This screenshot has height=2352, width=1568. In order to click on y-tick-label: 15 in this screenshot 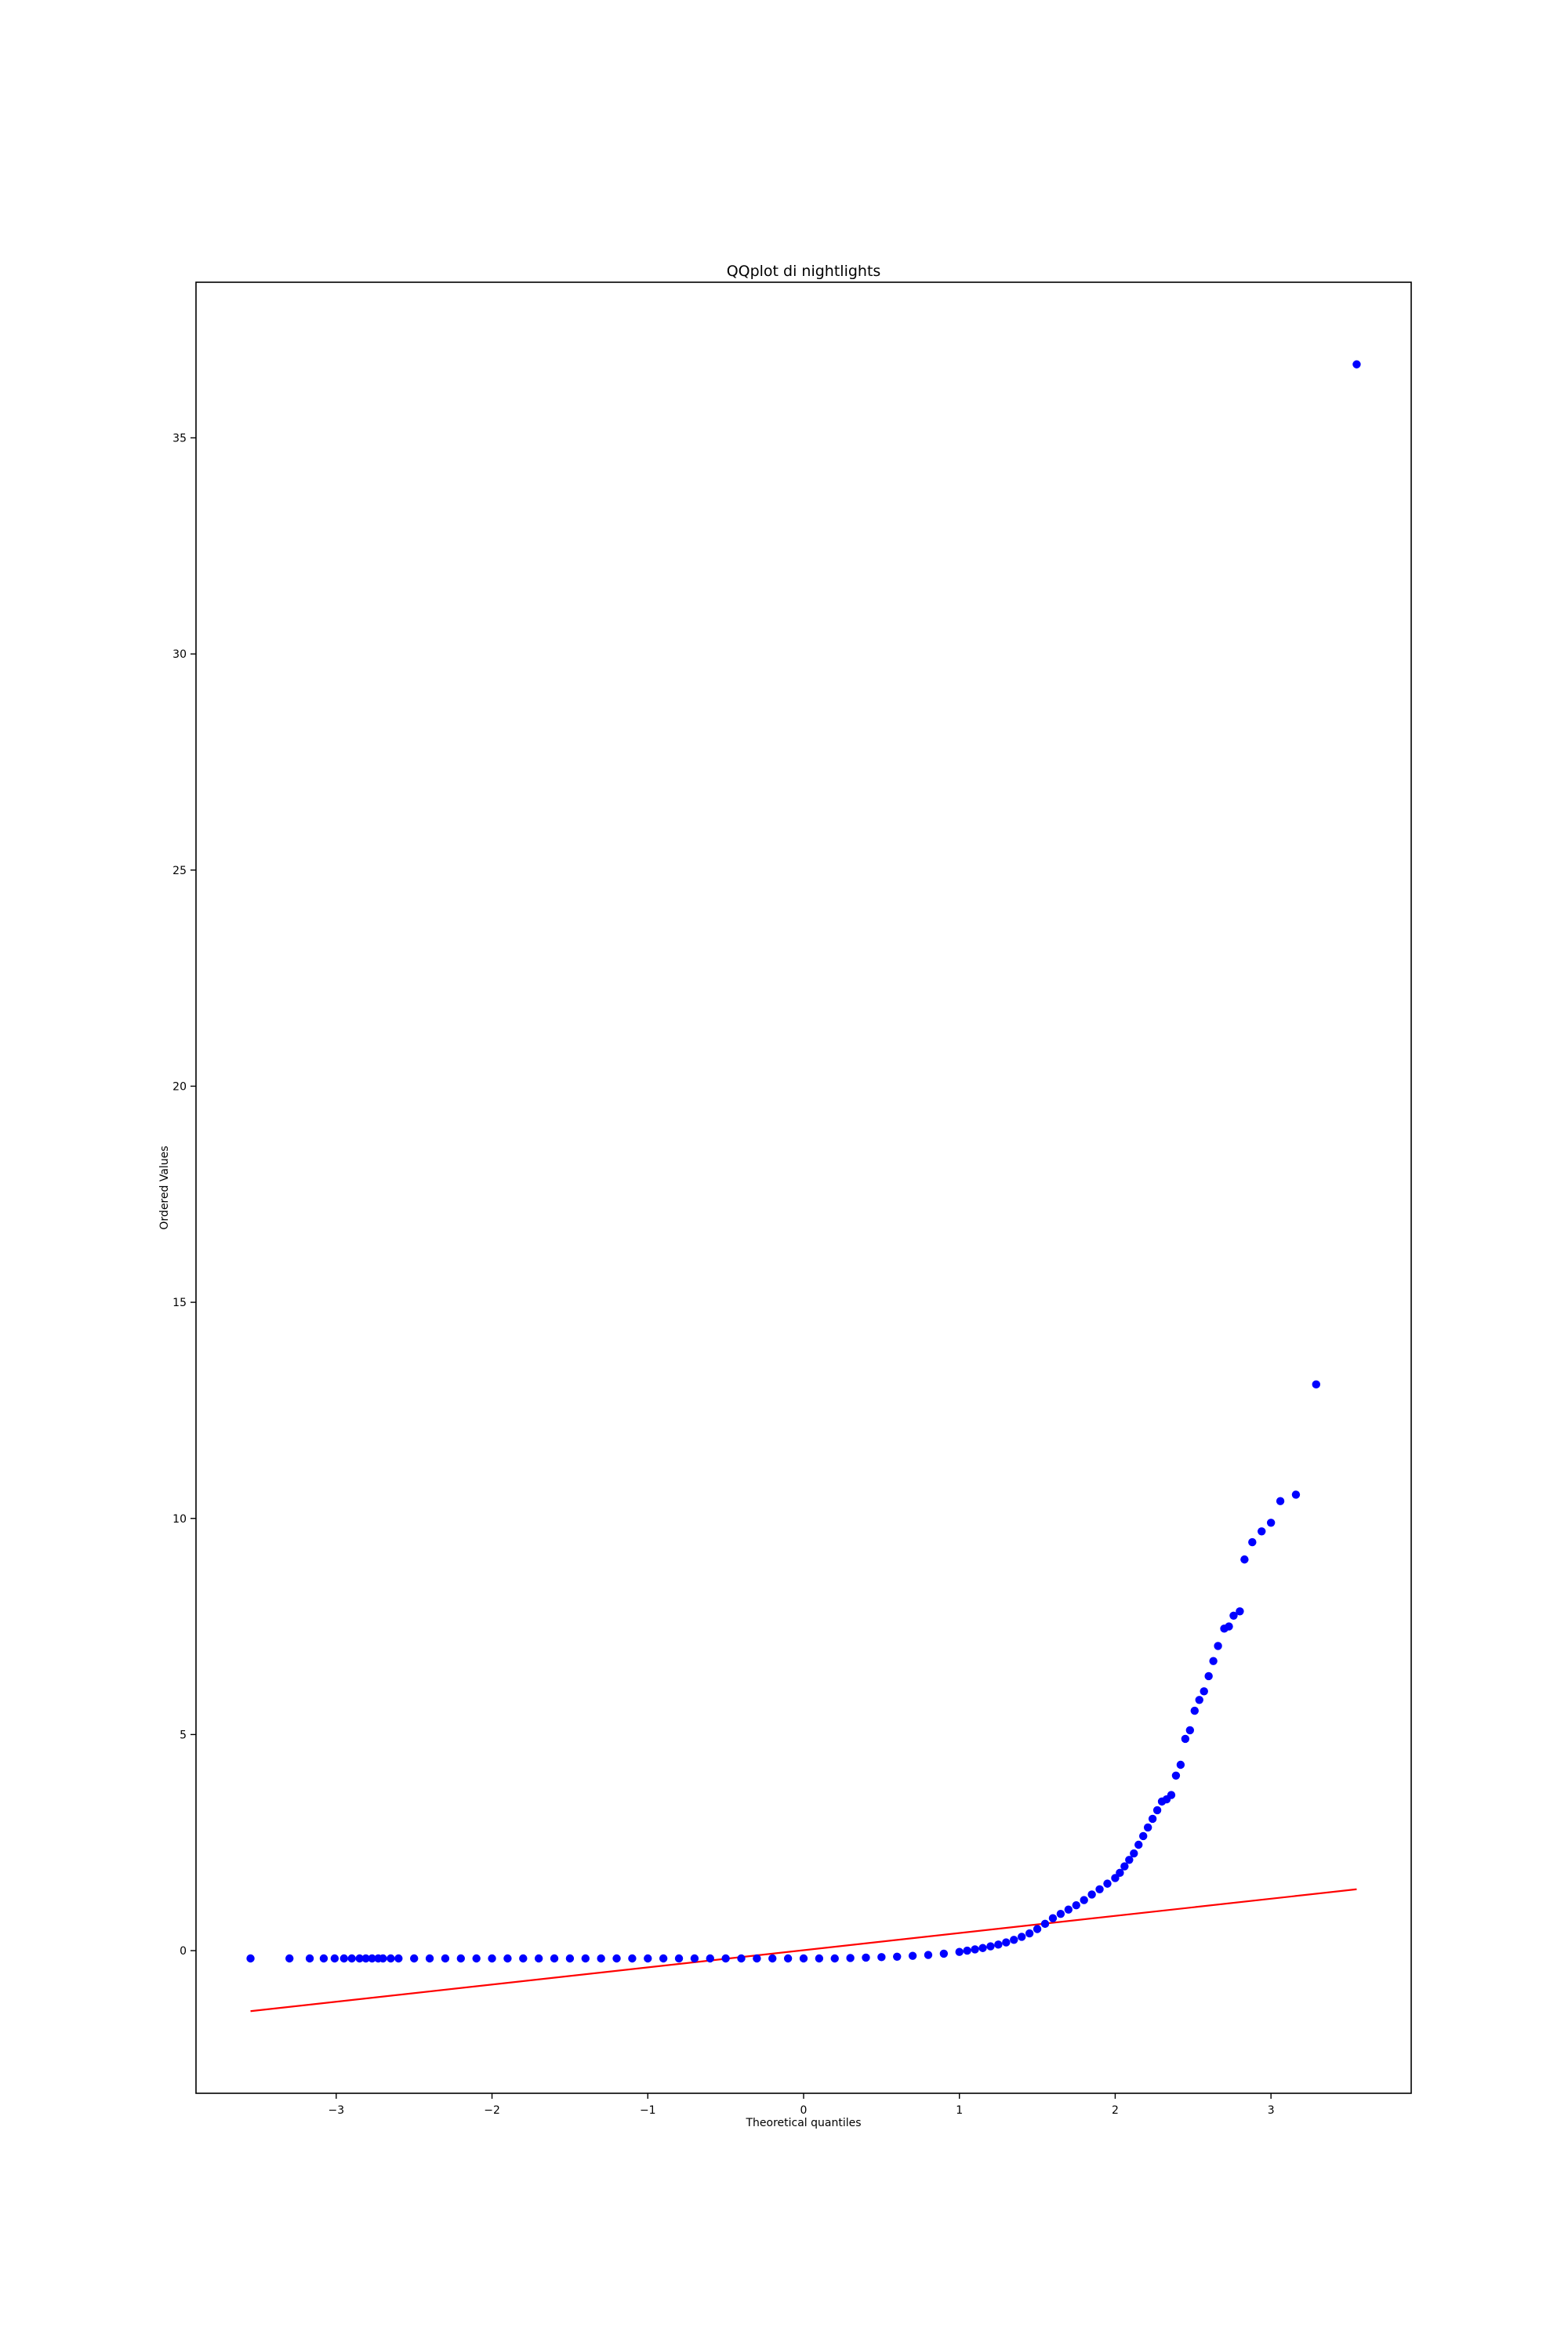, I will do `click(179, 1303)`.